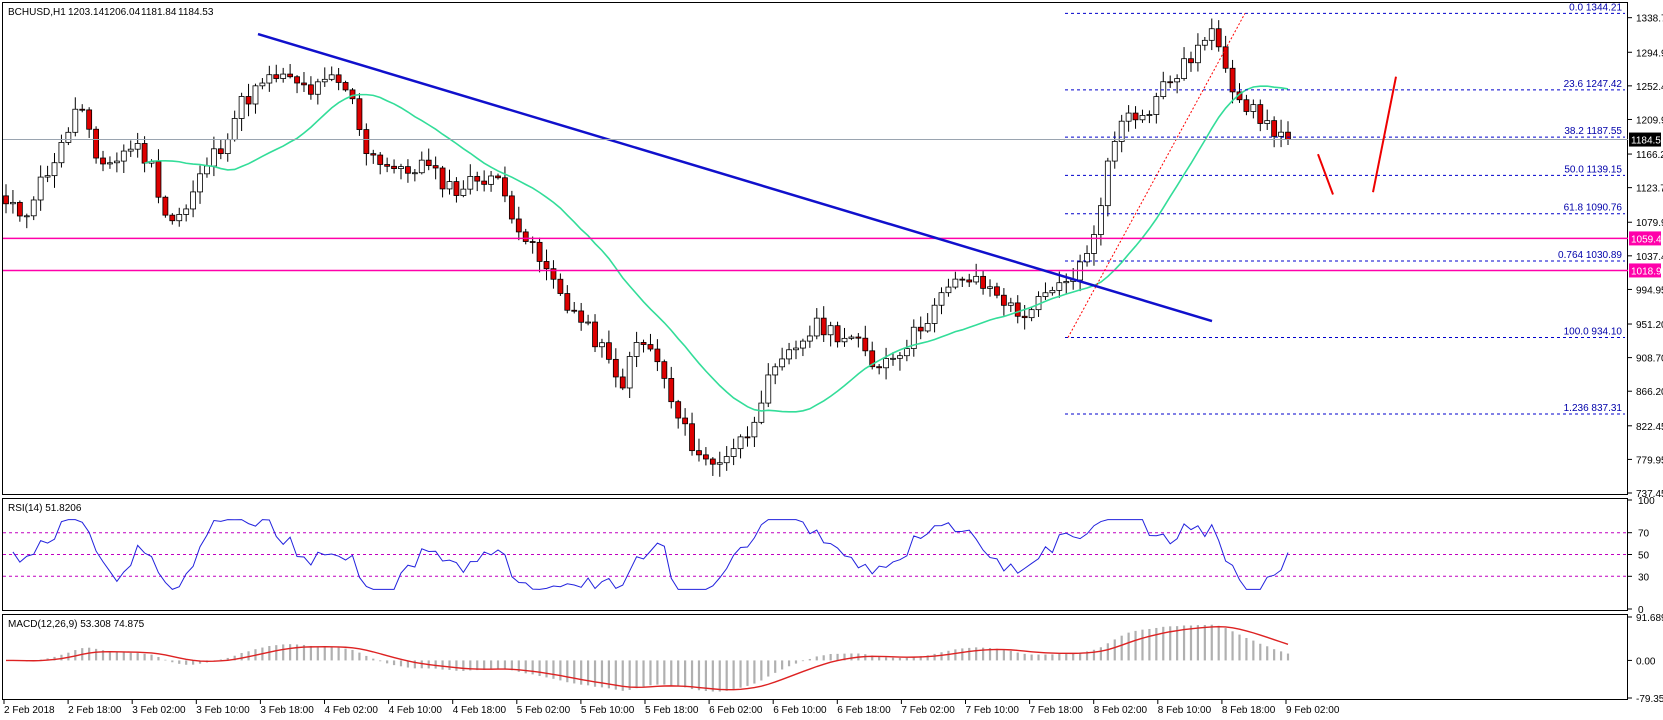  I want to click on rsi-line, so click(650, 554).